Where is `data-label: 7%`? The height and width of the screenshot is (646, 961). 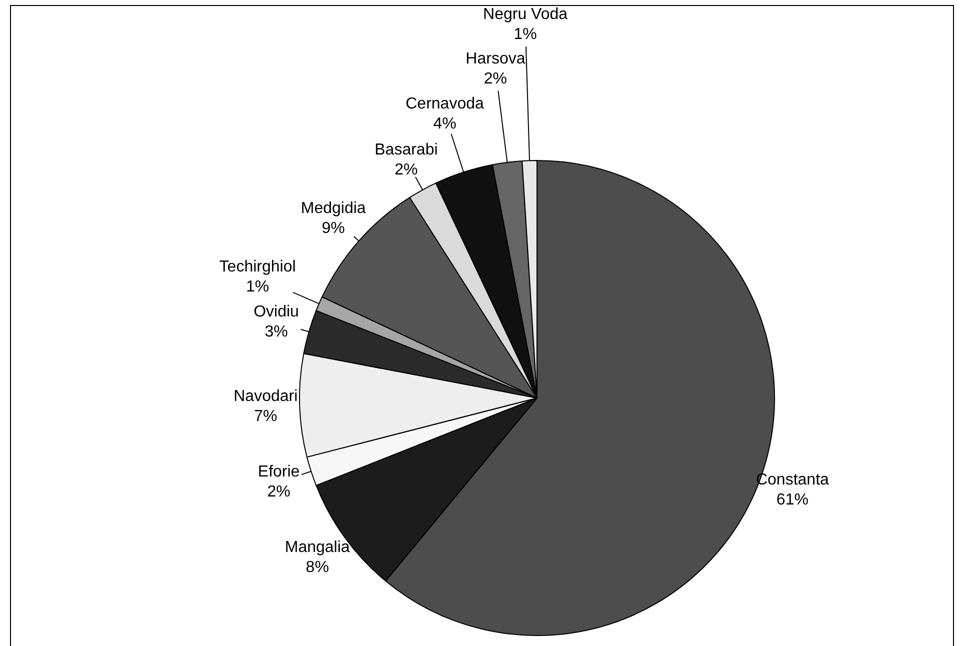 data-label: 7% is located at coordinates (266, 416).